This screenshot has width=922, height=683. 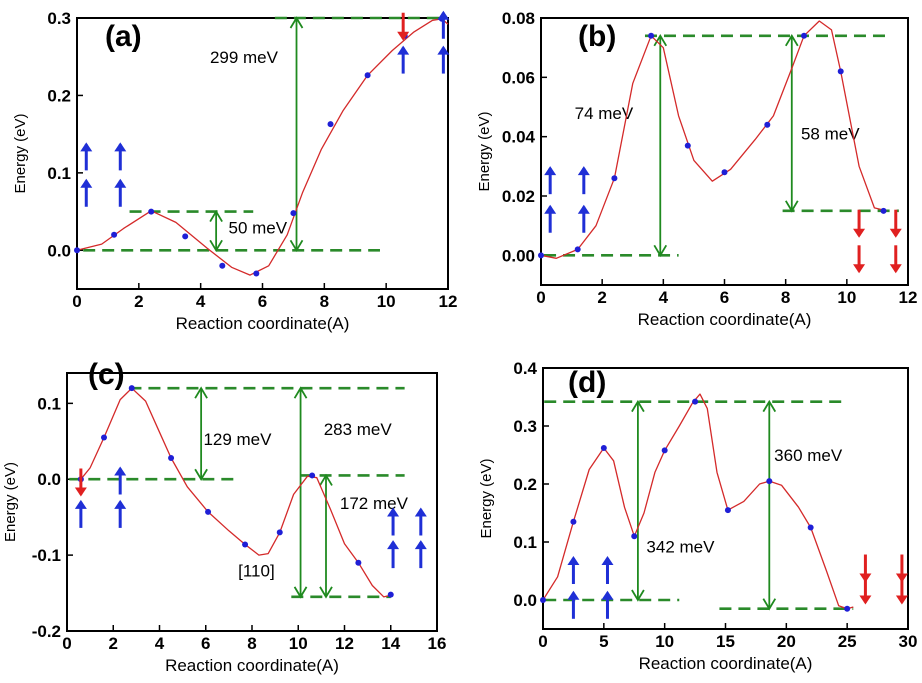 I want to click on x-tick-label: 10, so click(x=664, y=641).